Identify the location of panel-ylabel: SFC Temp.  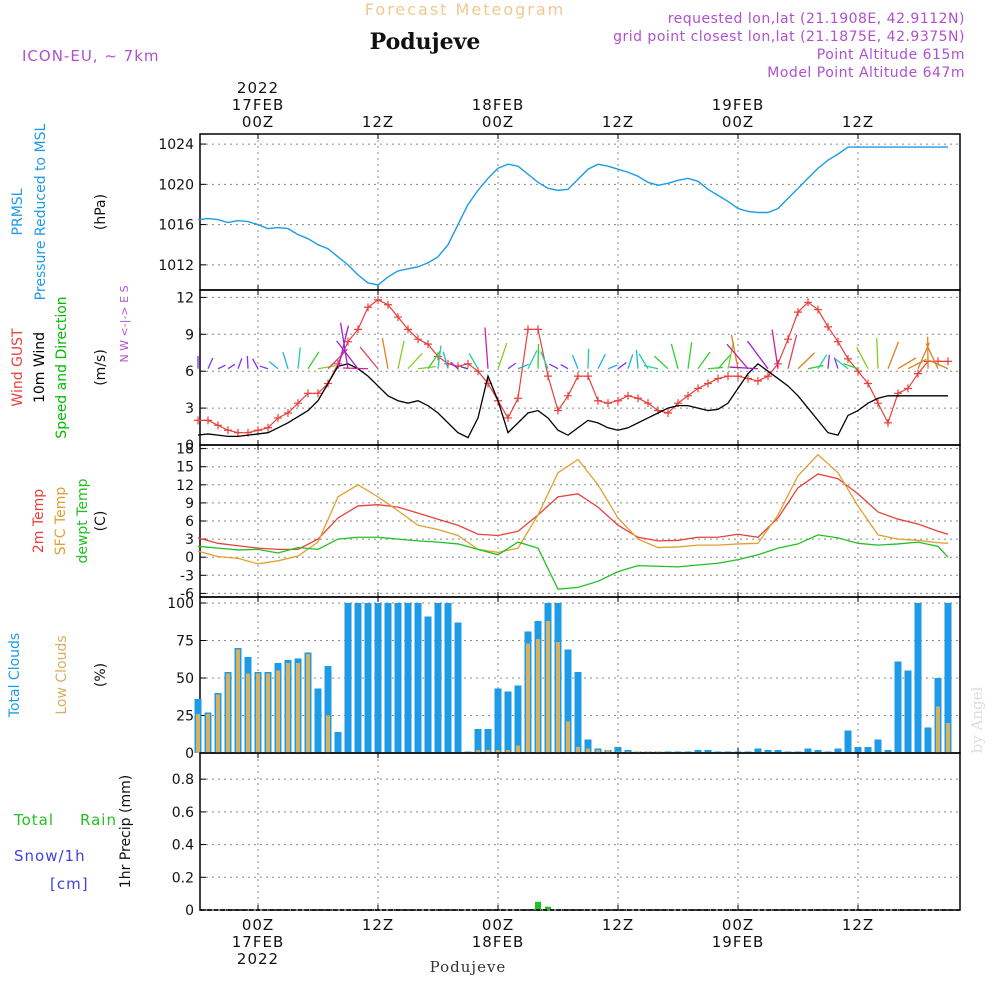
(61, 521).